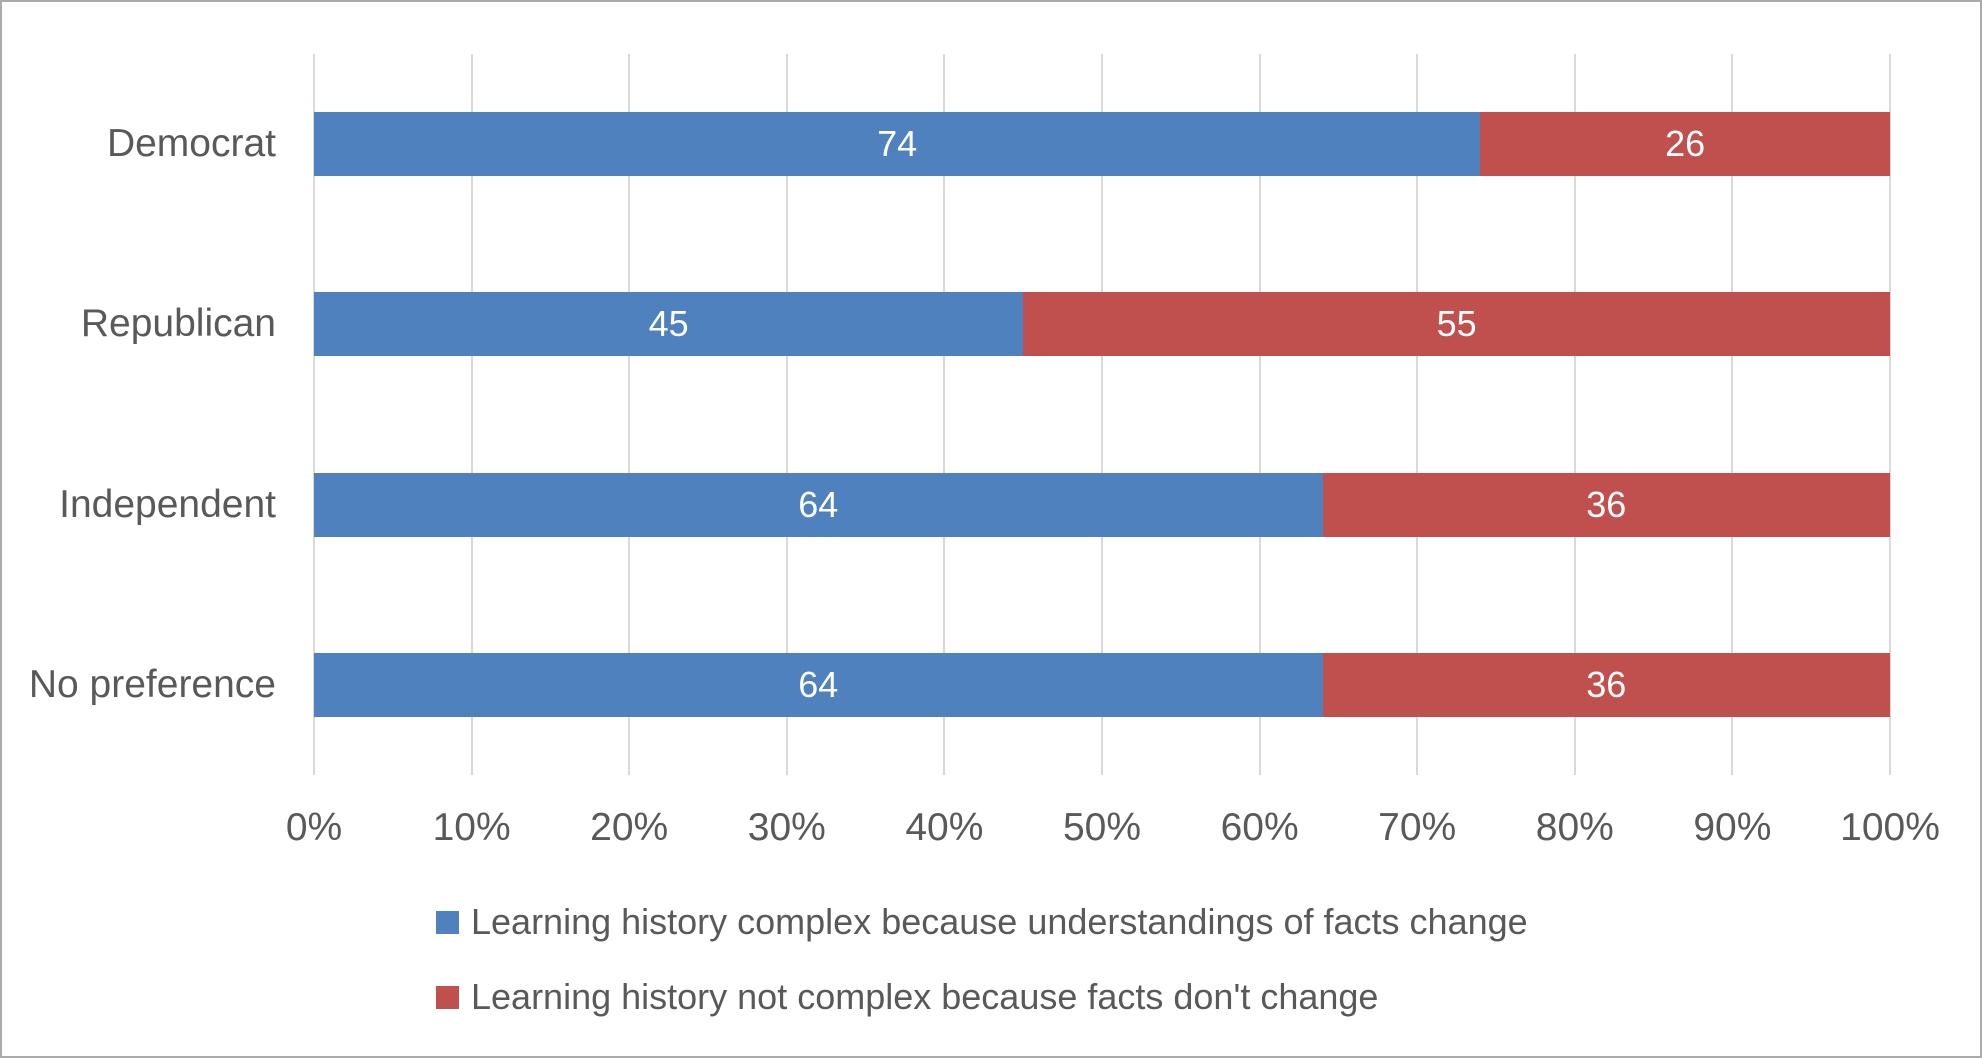 Image resolution: width=1982 pixels, height=1058 pixels. I want to click on bar-segment-series1-row3: 36, so click(1606, 684).